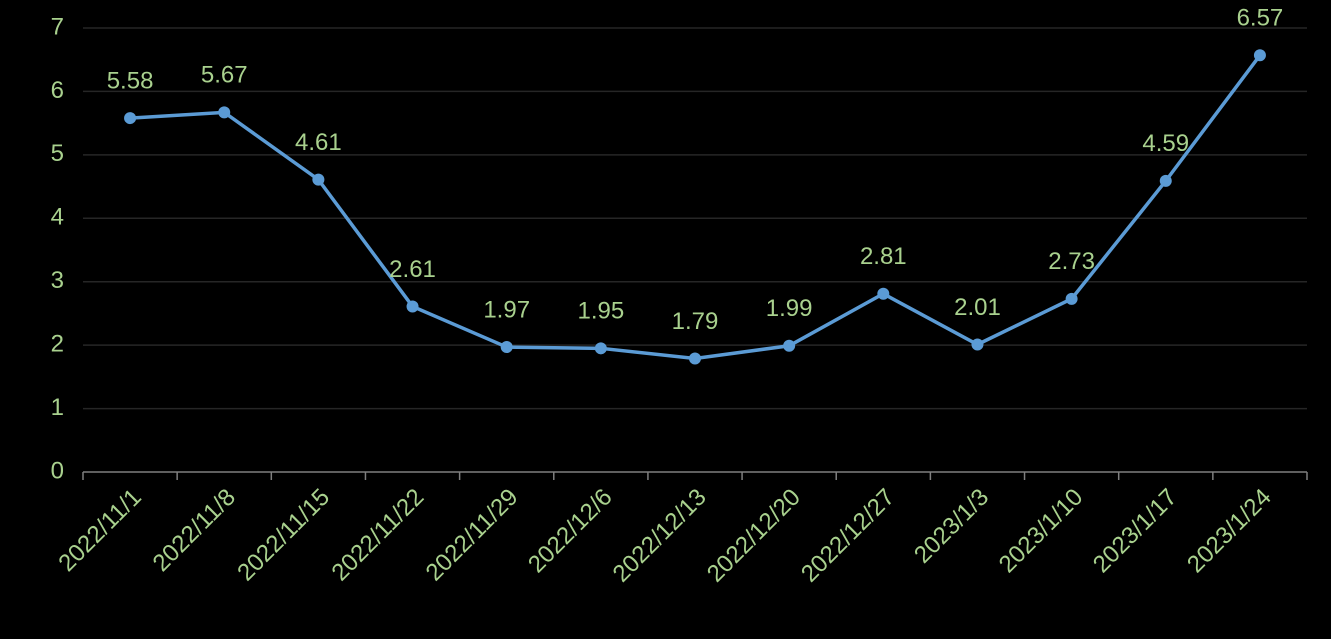  I want to click on x-tick-label: 2023/1/17, so click(1135, 531).